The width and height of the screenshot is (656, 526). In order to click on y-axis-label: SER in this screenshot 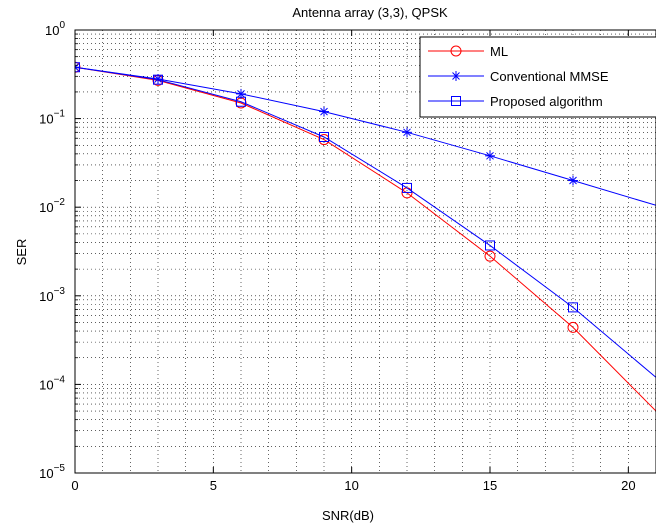, I will do `click(21, 252)`.